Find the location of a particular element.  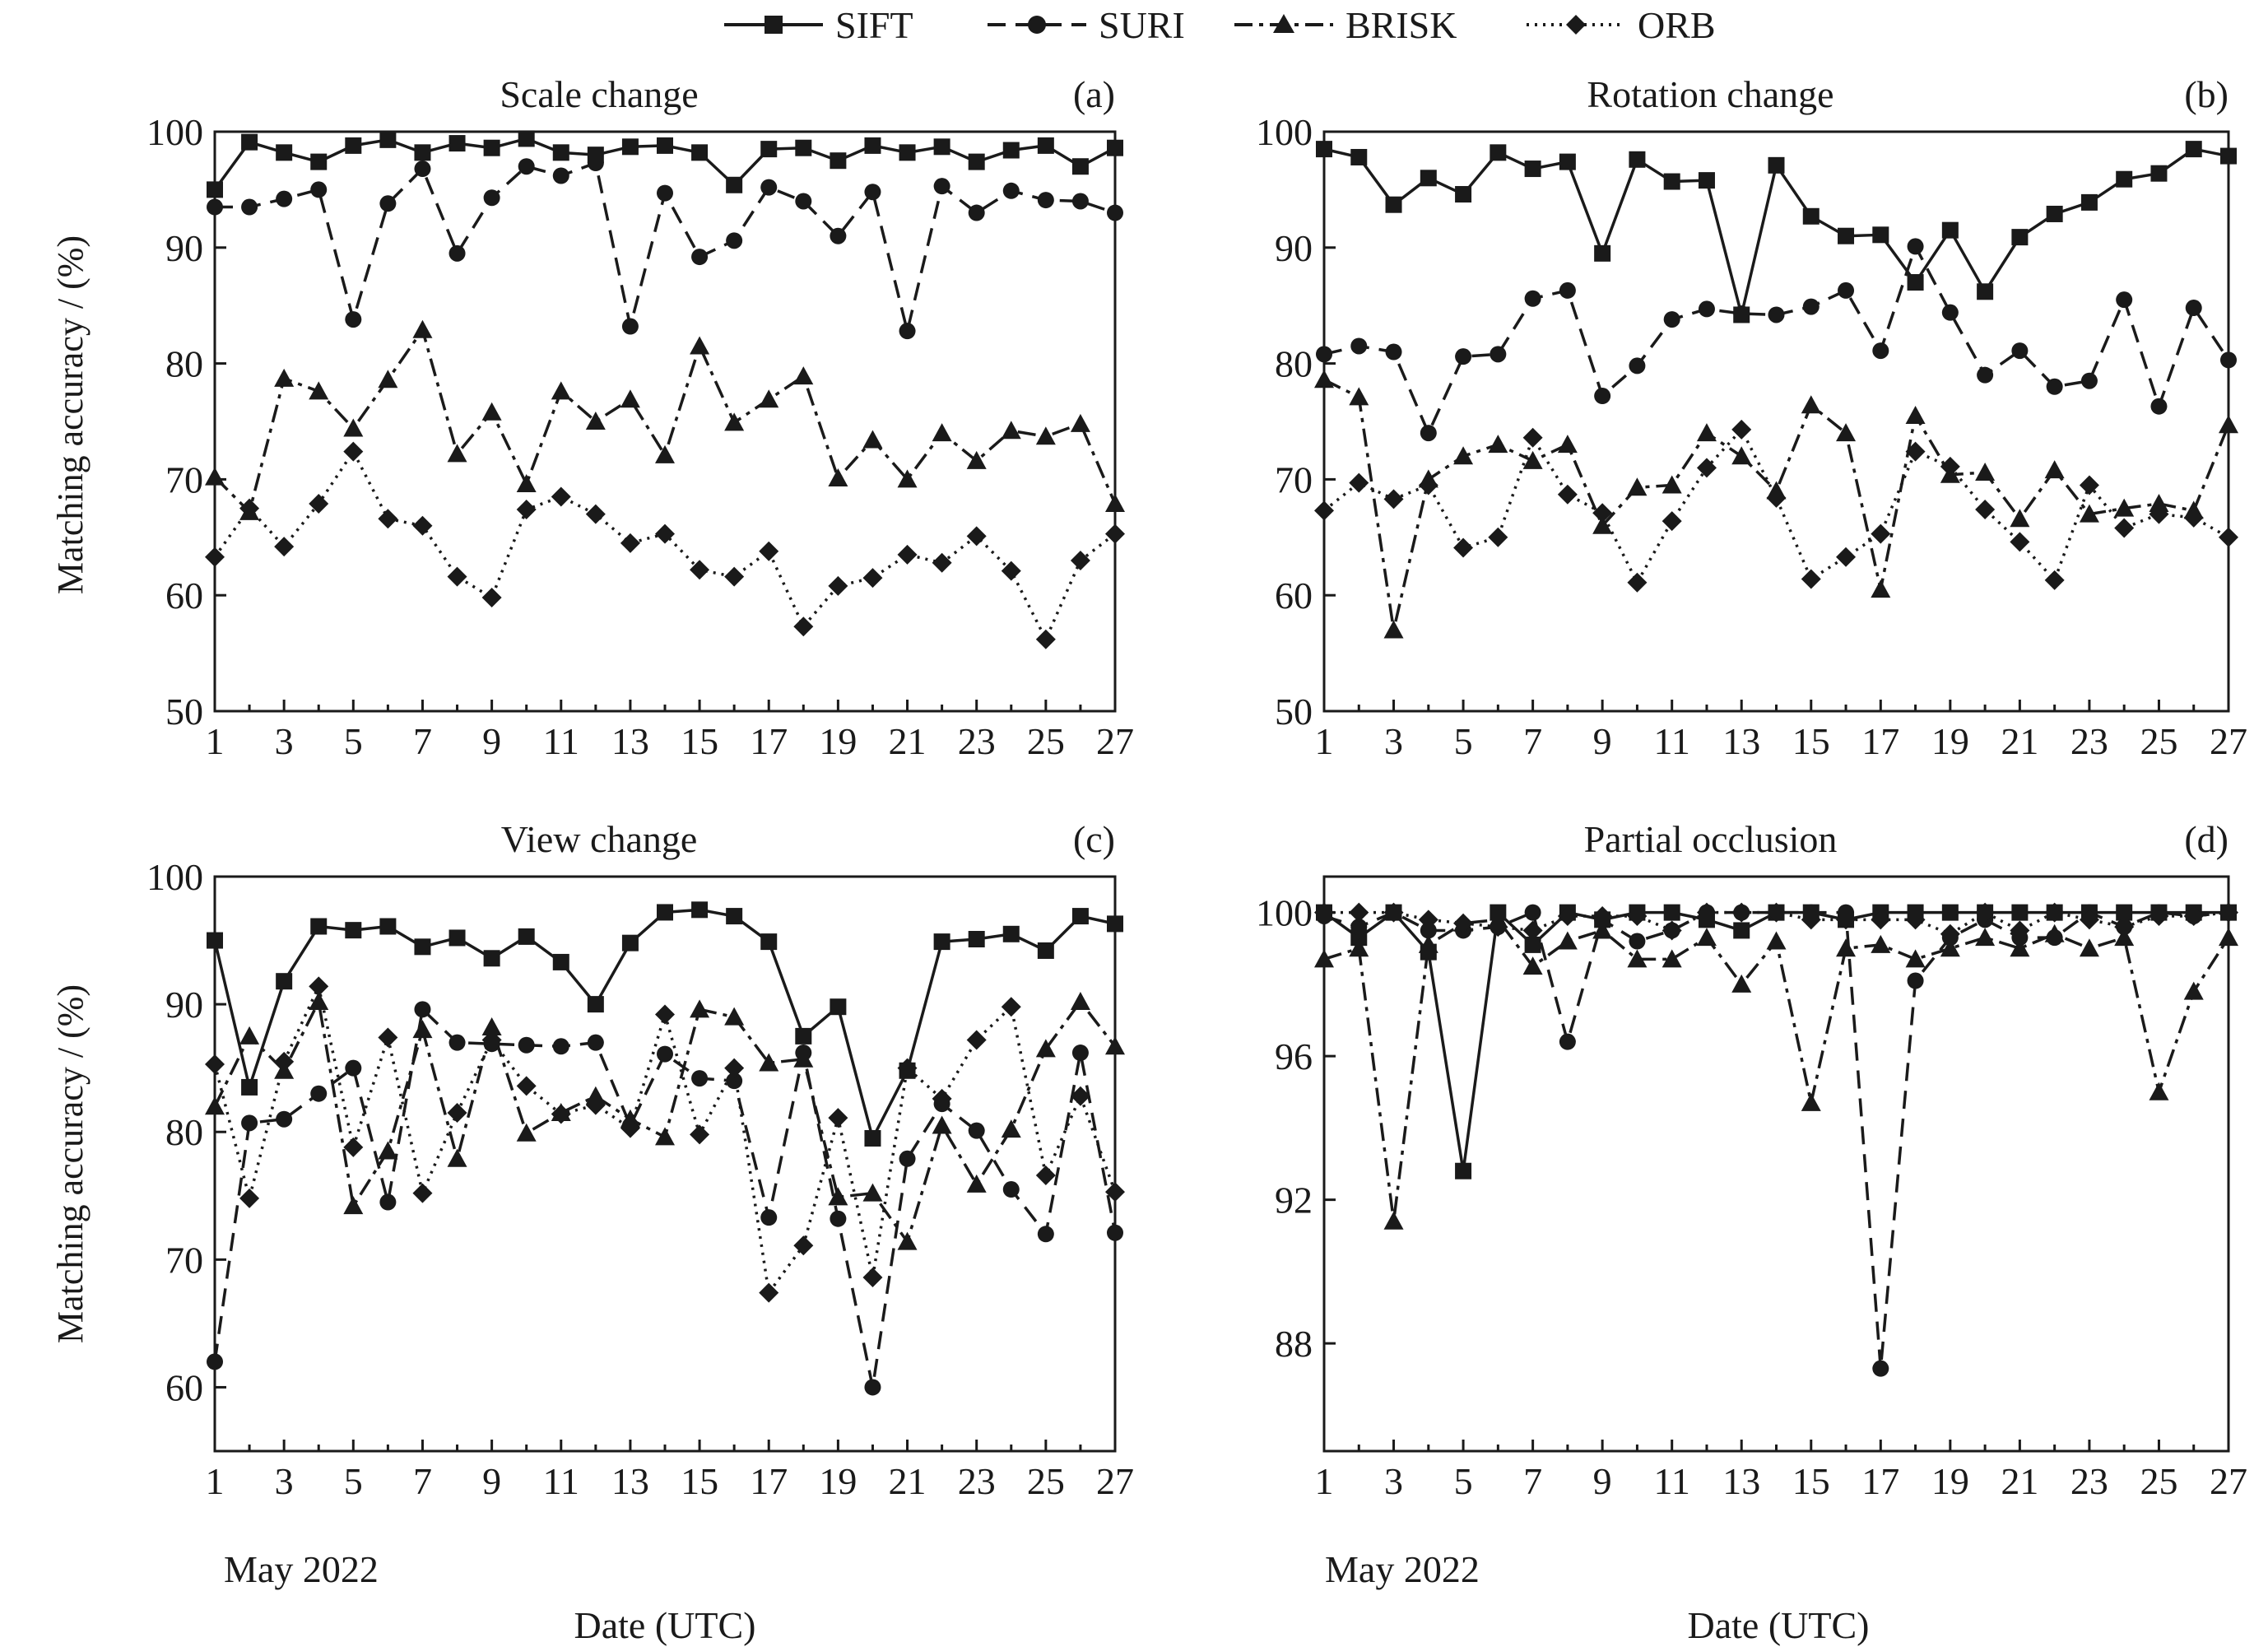

panel-d-x-tick-label: 5 is located at coordinates (1463, 1481).